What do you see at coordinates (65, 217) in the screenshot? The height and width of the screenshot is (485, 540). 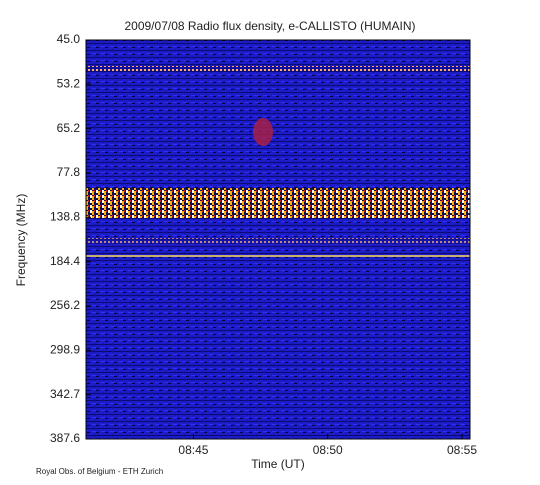 I see `y-tick-label: 138.8` at bounding box center [65, 217].